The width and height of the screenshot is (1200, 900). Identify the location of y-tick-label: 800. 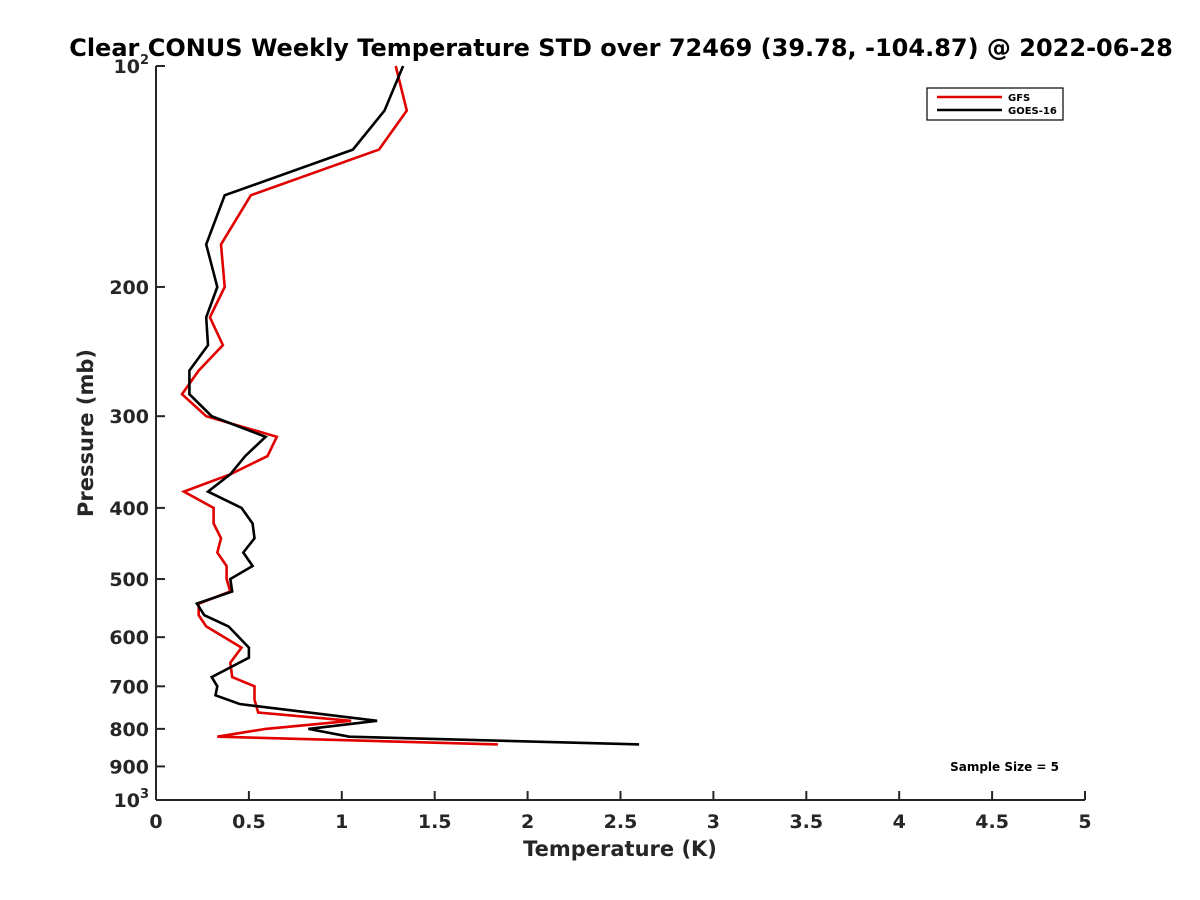
(129, 730).